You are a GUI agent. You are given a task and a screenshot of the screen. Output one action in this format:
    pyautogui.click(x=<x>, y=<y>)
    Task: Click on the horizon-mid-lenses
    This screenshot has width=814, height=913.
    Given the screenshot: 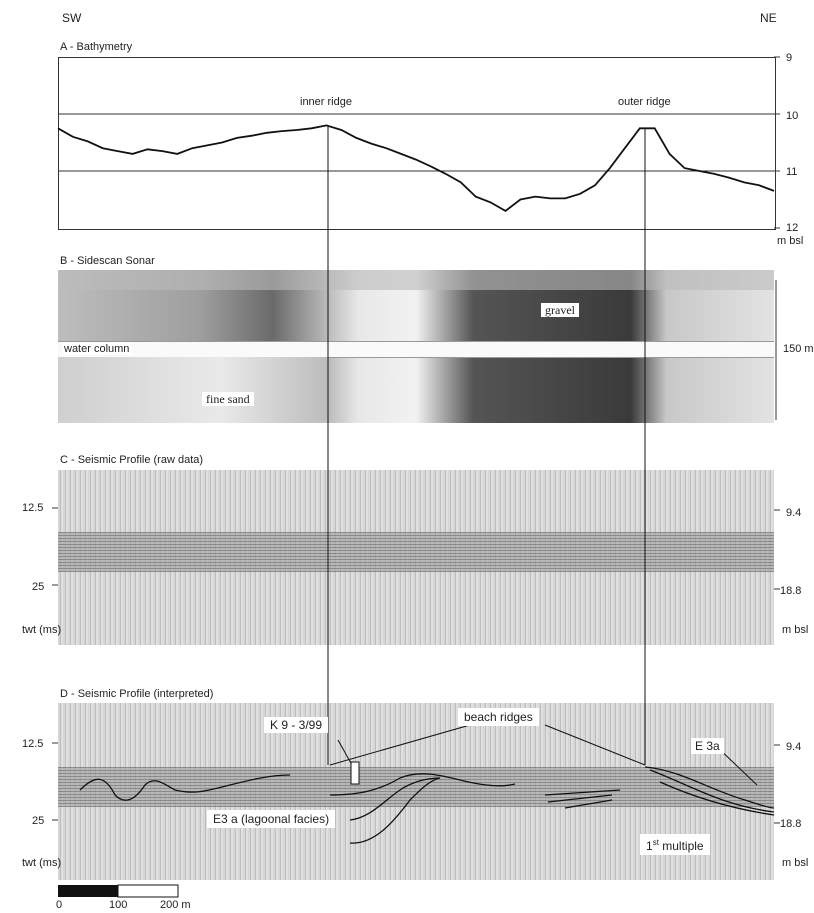 What is the action you would take?
    pyautogui.click(x=582, y=799)
    